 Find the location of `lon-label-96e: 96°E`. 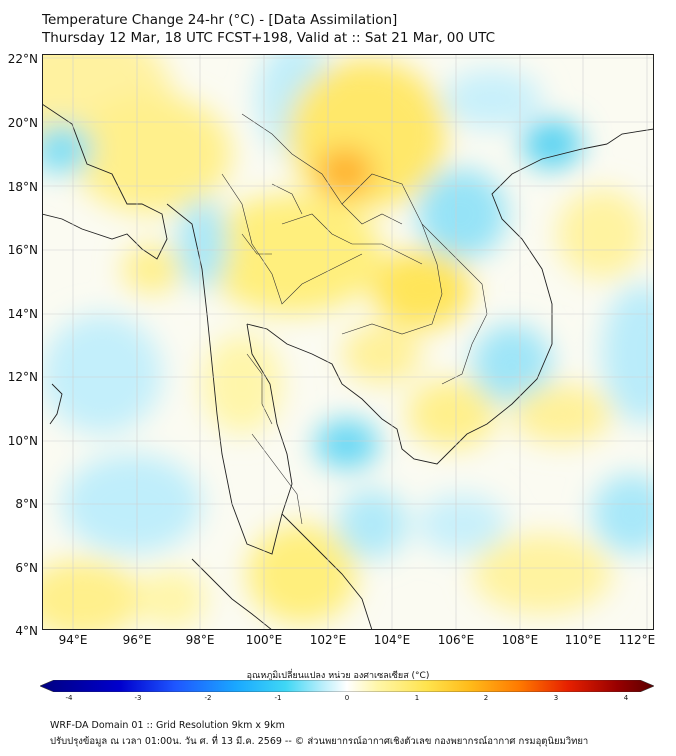

lon-label-96e: 96°E is located at coordinates (137, 640).